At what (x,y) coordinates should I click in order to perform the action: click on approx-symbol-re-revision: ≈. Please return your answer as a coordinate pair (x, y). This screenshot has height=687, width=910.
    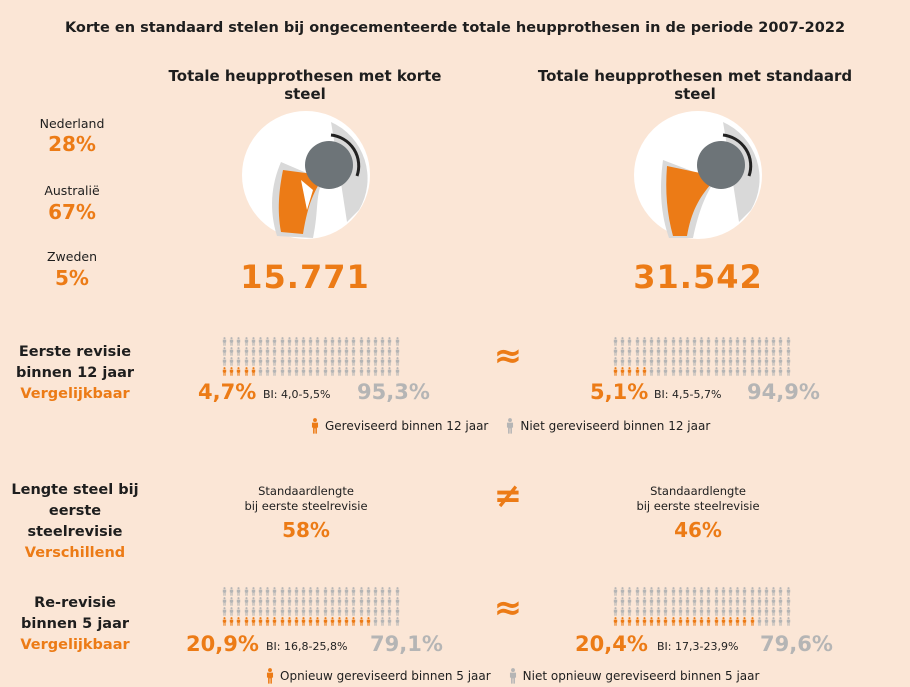
    Looking at the image, I should click on (508, 608).